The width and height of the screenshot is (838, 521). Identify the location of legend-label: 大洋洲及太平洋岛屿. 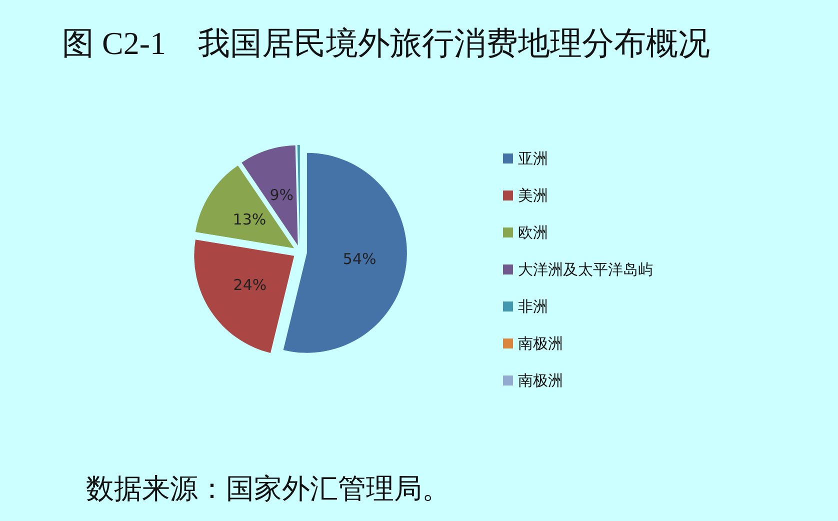
(585, 269).